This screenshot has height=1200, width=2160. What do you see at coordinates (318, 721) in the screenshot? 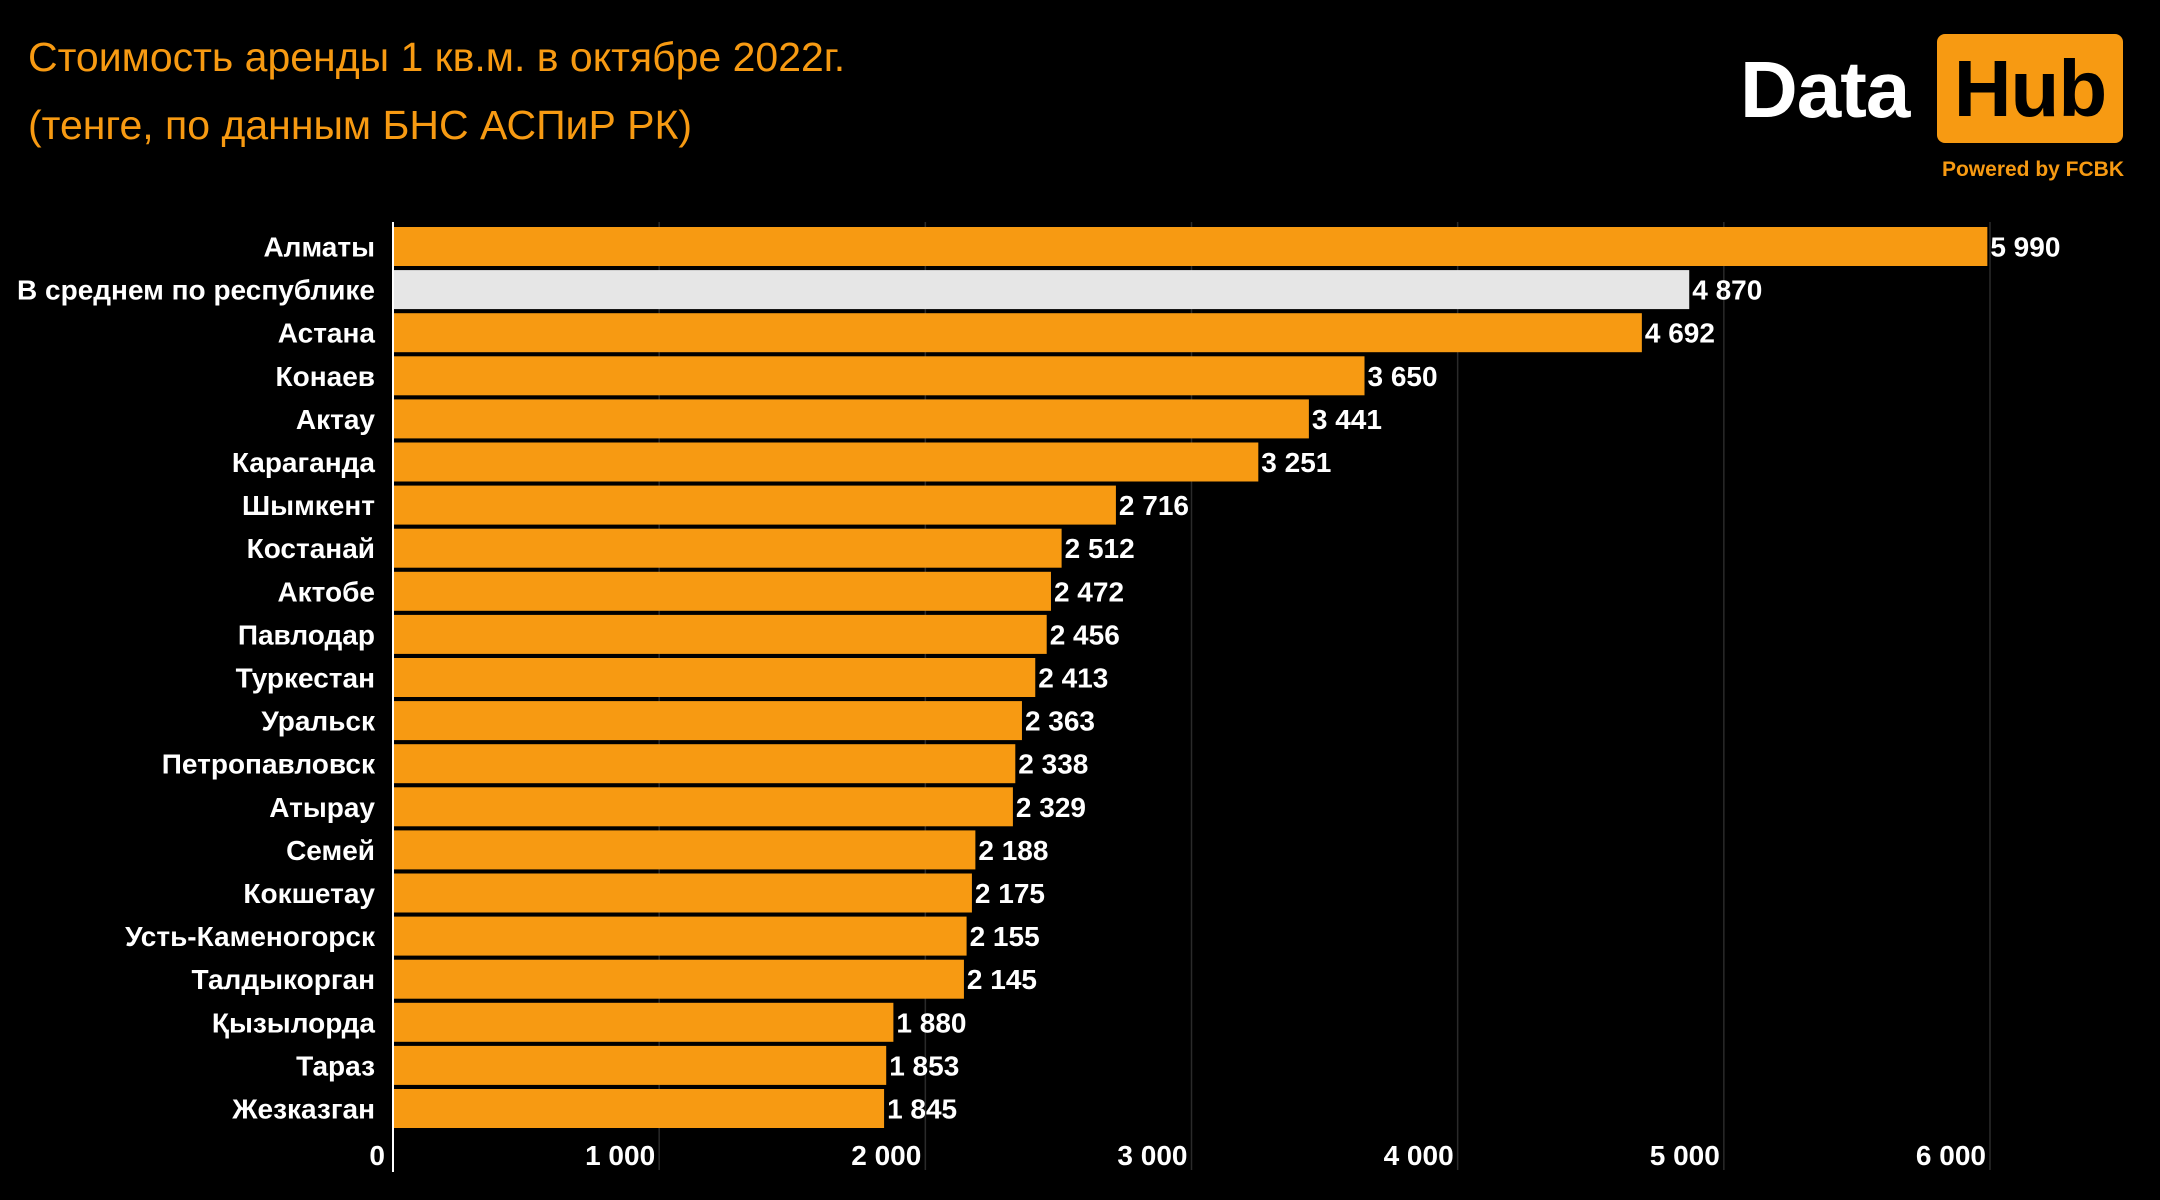
I see `category-label: Уральск` at bounding box center [318, 721].